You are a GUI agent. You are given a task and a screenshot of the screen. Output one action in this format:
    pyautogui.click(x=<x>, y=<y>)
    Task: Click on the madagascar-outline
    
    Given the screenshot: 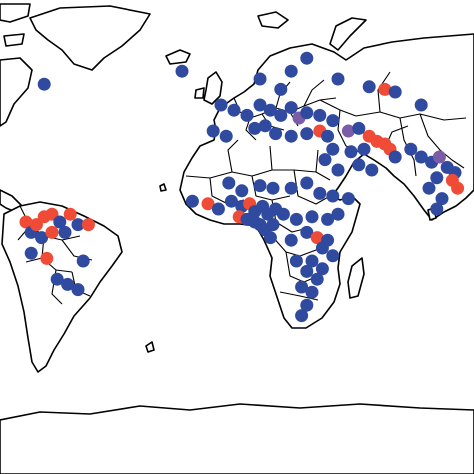 What is the action you would take?
    pyautogui.click(x=356, y=278)
    